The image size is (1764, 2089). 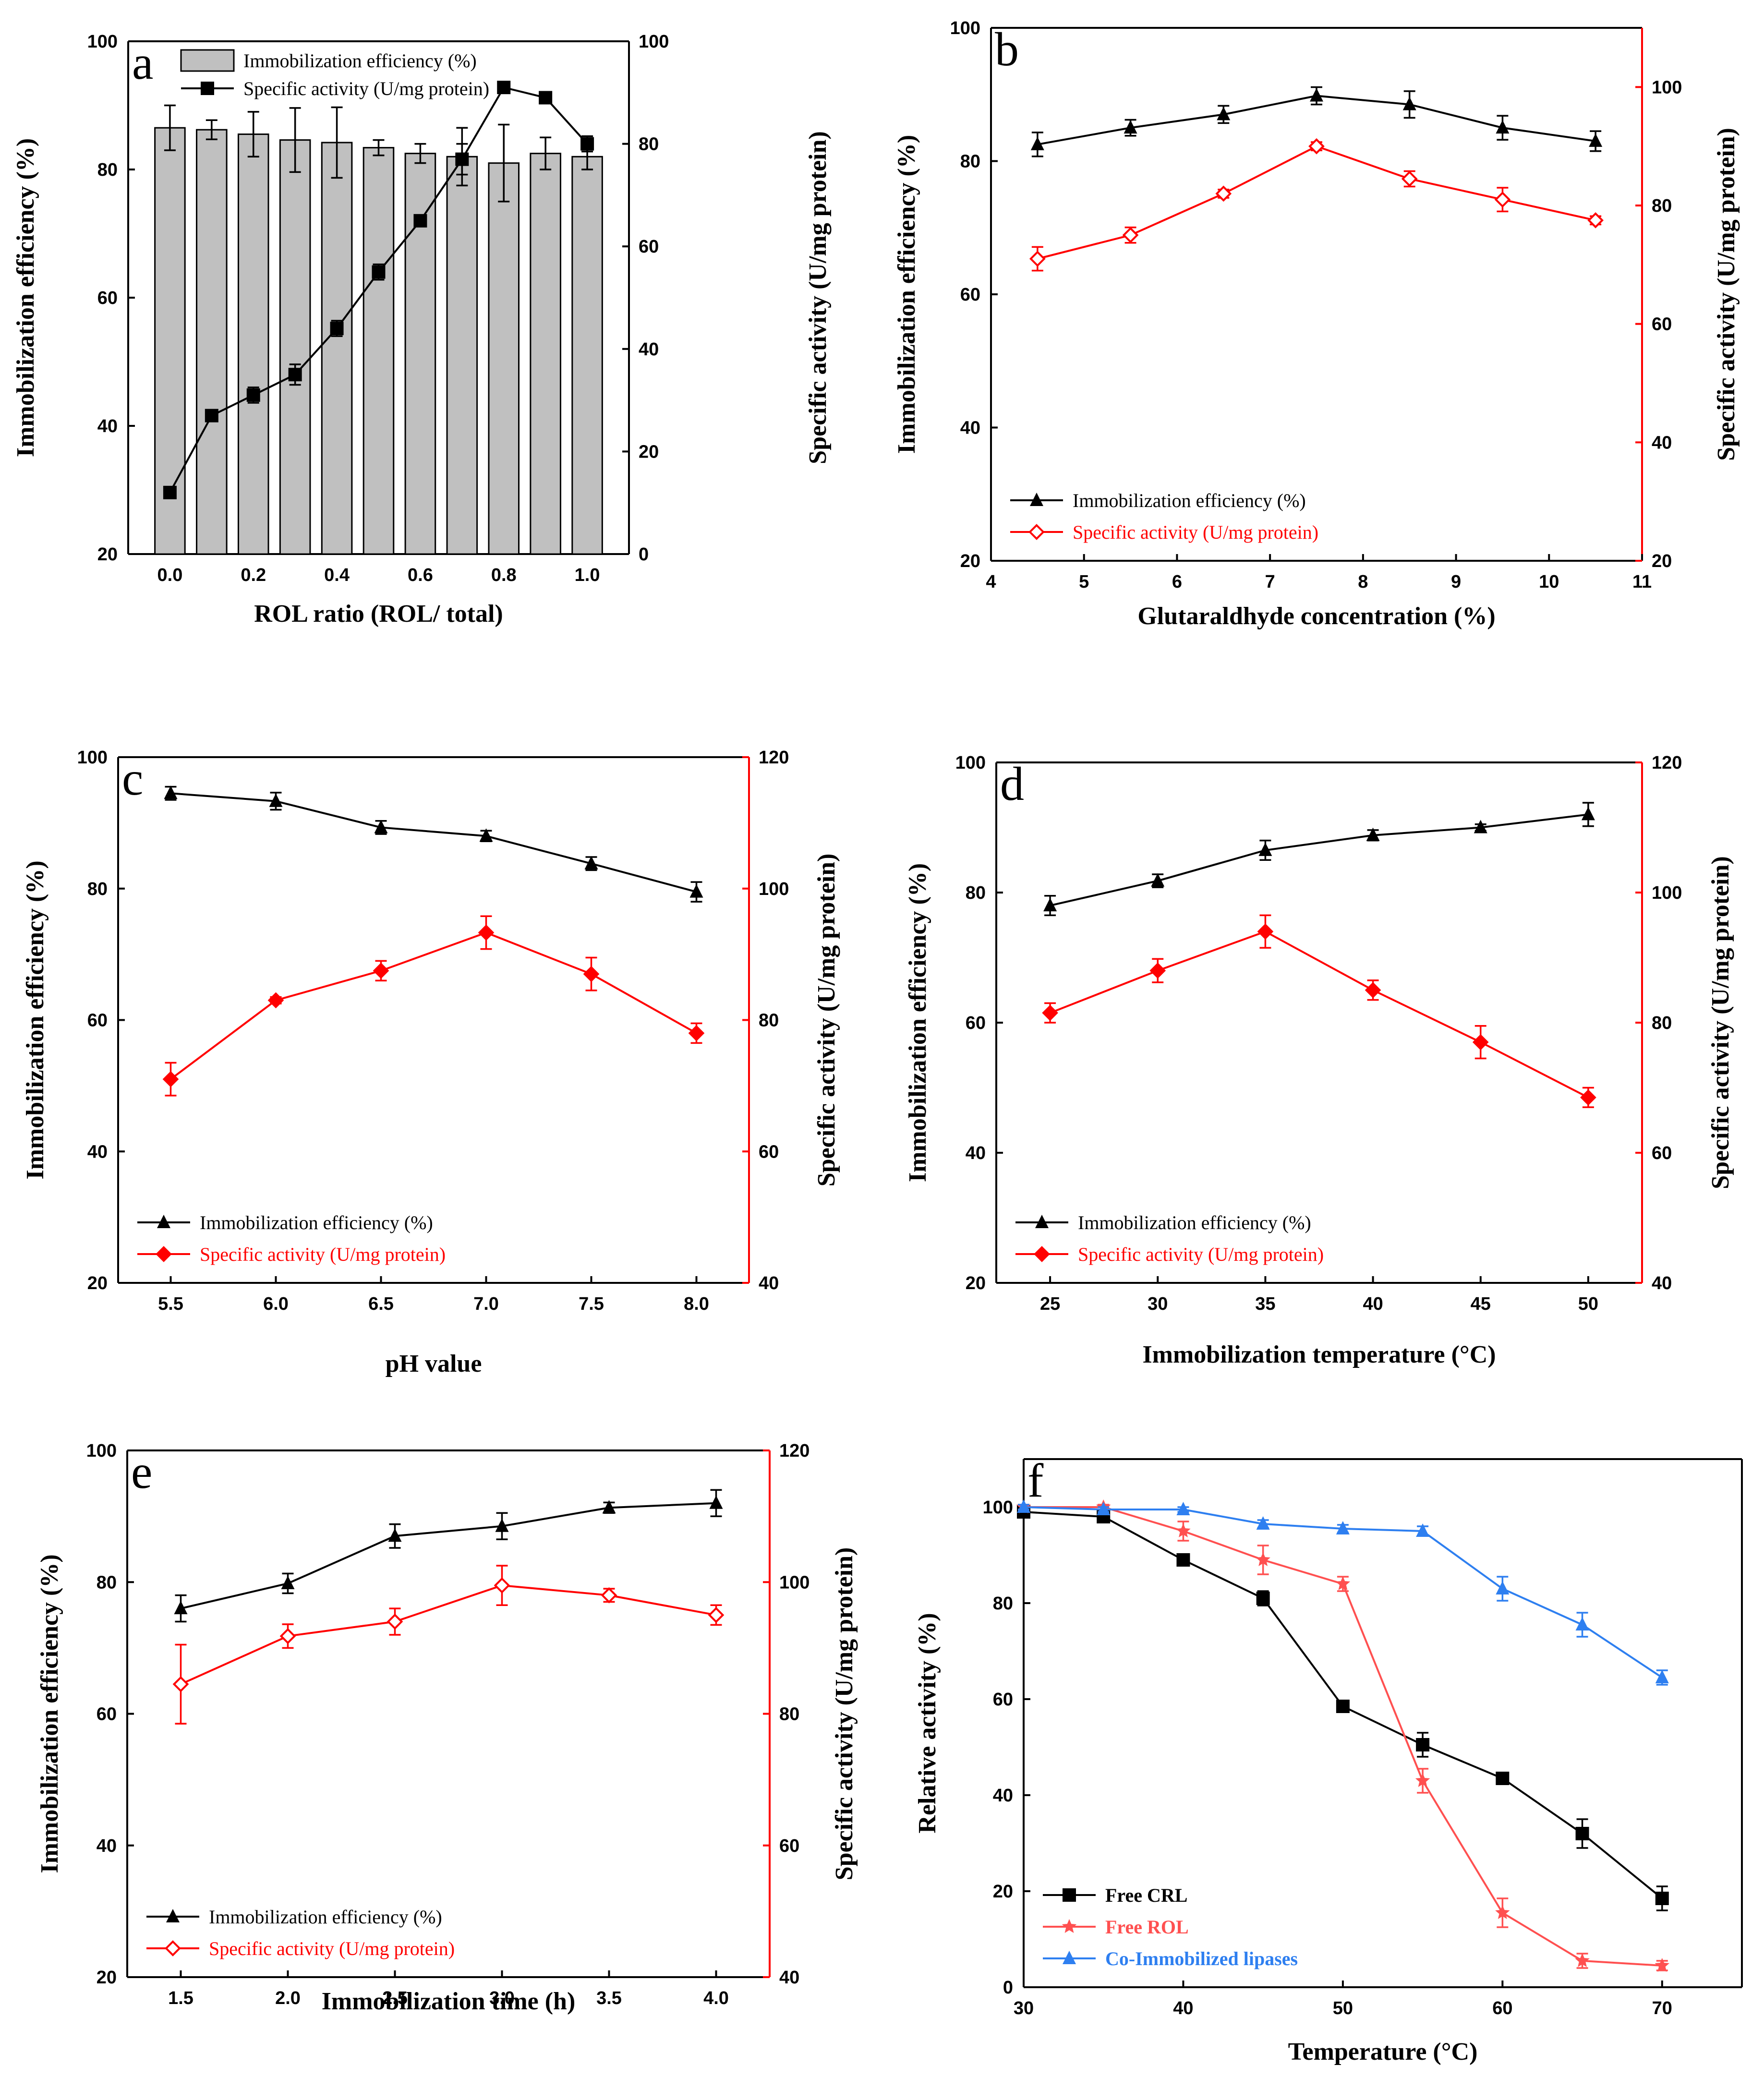 I want to click on y-right-axis-label: Specific activity (U/mg protein), so click(x=1720, y=1022).